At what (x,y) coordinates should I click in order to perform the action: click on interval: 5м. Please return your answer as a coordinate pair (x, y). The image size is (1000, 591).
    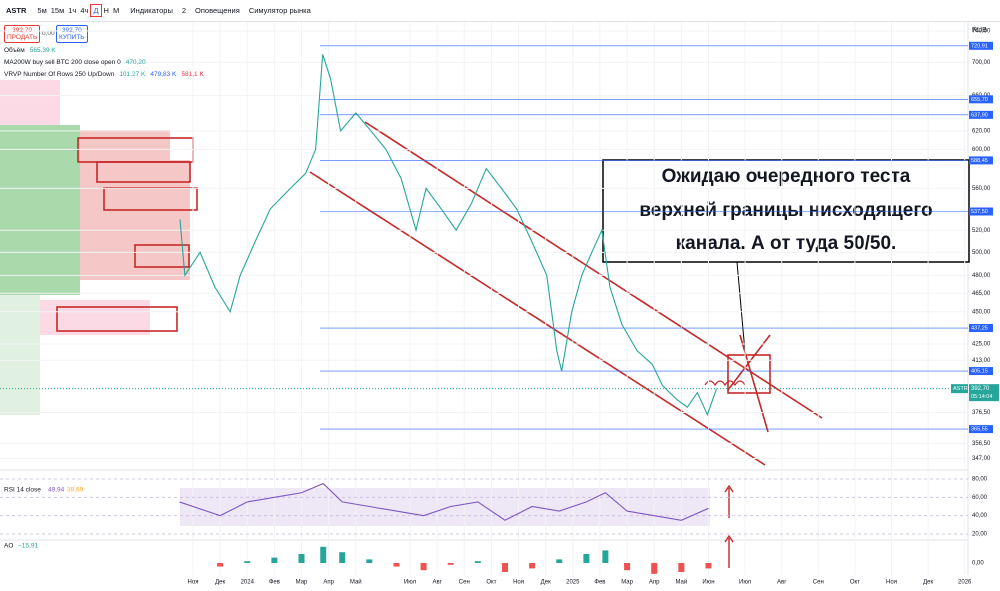
    Looking at the image, I should click on (42, 10).